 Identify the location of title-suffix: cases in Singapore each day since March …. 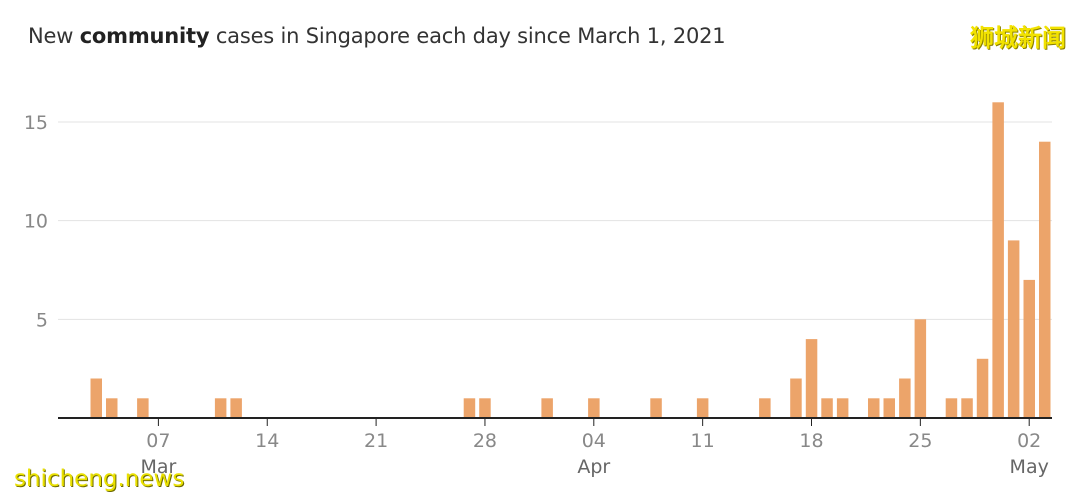
(467, 36).